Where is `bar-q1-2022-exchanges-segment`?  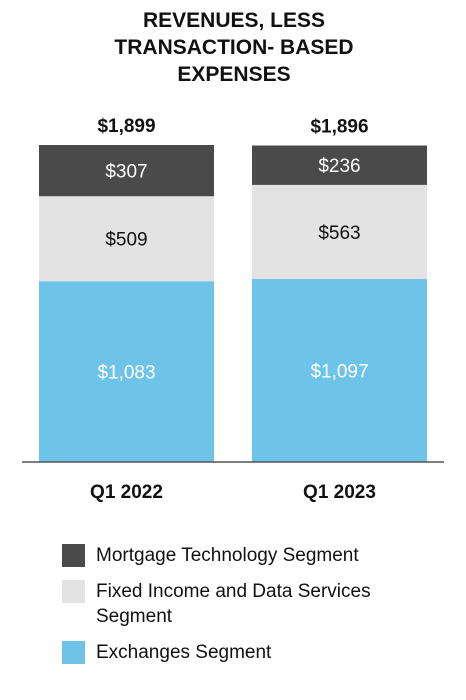 bar-q1-2022-exchanges-segment is located at coordinates (126, 371).